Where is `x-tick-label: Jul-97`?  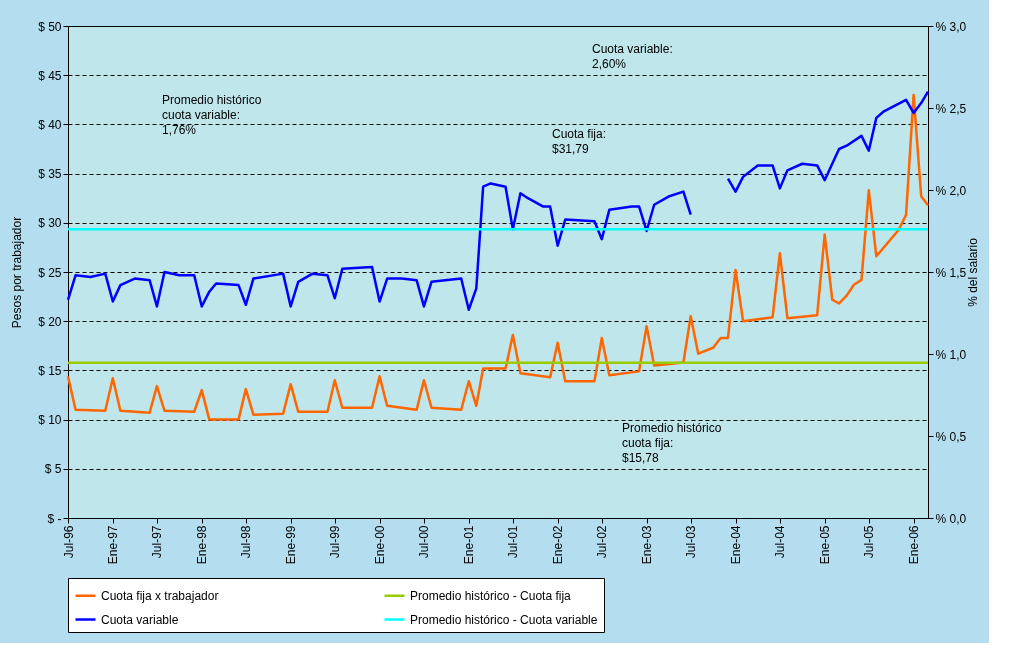
x-tick-label: Jul-97 is located at coordinates (157, 542).